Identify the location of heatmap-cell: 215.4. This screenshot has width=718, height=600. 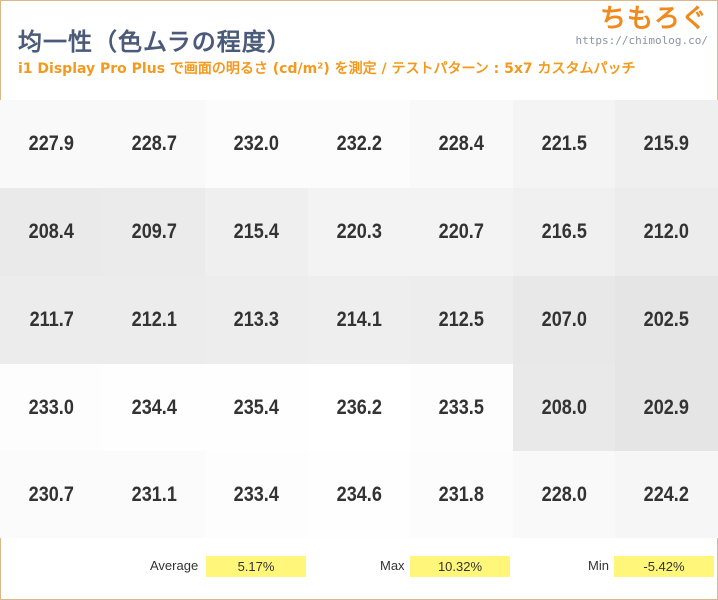
(256, 232).